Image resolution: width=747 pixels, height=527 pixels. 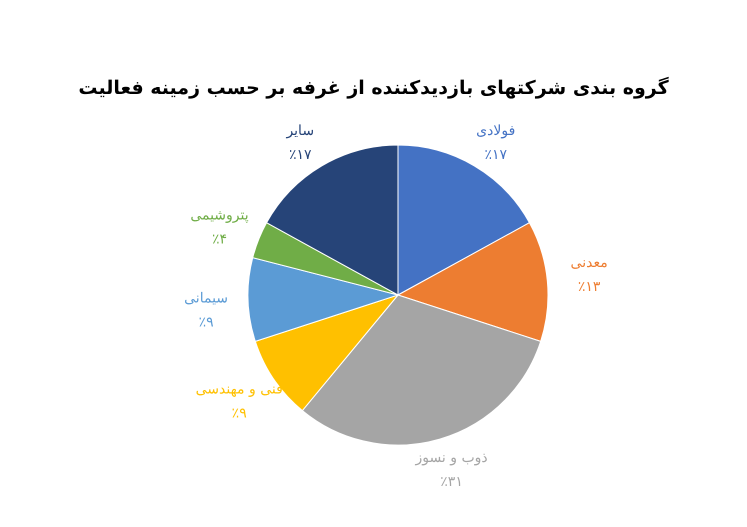 I want to click on title: گروه بندی شرکتهای بازدیدکننده از غرفه بر حسب زمینه فعالیت, so click(x=373, y=88).